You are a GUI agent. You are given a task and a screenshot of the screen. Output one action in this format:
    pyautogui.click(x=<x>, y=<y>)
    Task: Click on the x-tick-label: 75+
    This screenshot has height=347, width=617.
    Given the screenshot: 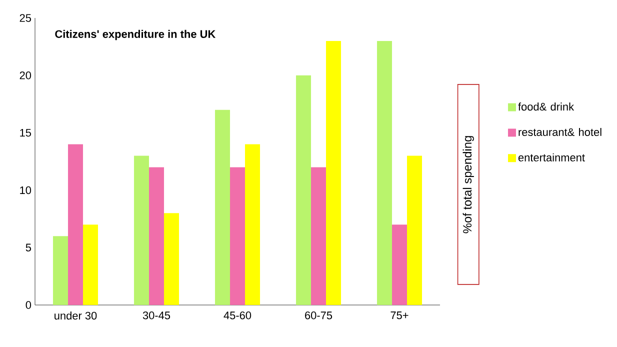 What is the action you would take?
    pyautogui.click(x=399, y=316)
    